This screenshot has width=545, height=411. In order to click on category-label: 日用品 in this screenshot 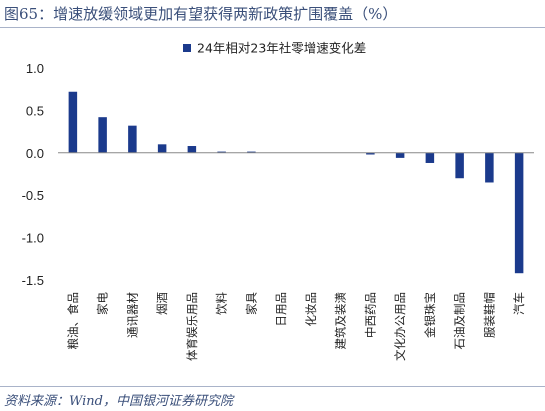, I will do `click(281, 309)`.